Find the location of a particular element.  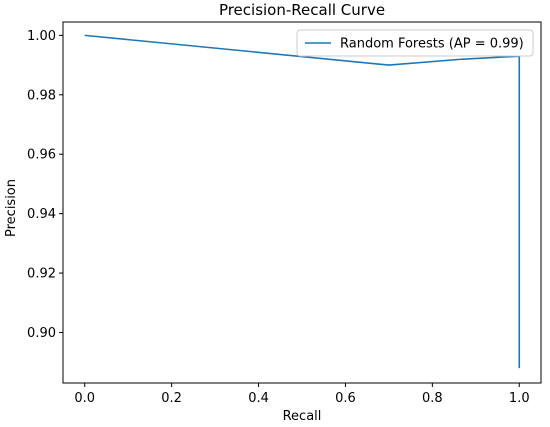

y-tick-label: 0.96 is located at coordinates (41, 155).